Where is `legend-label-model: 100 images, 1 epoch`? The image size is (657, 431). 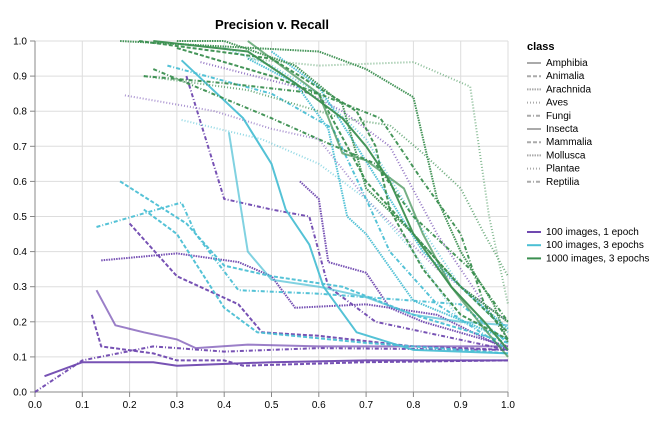 legend-label-model: 100 images, 1 epoch is located at coordinates (592, 232).